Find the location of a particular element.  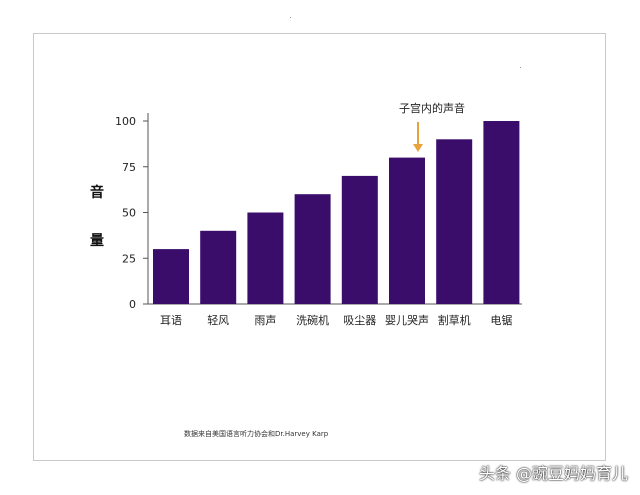

category-label: 雨声 is located at coordinates (265, 320).